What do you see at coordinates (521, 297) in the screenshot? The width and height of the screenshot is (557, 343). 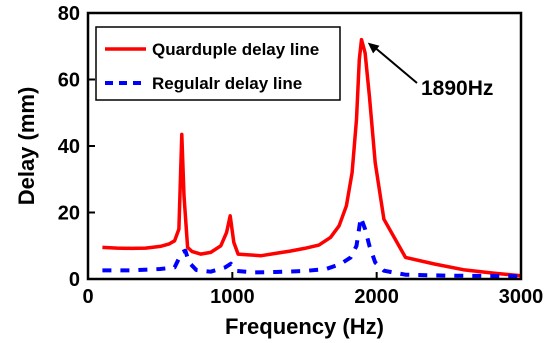 I see `x-tick-label: 3000` at bounding box center [521, 297].